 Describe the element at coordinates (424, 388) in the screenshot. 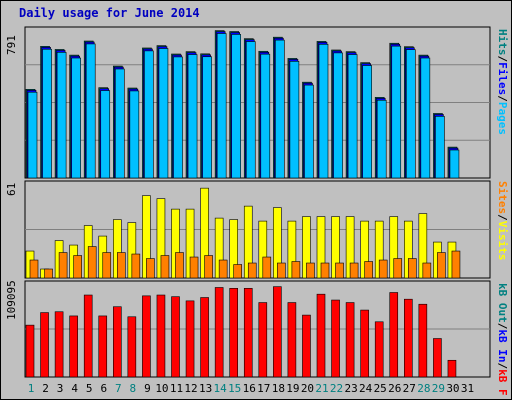

I see `x-tick-label-day-28: 28` at that location.